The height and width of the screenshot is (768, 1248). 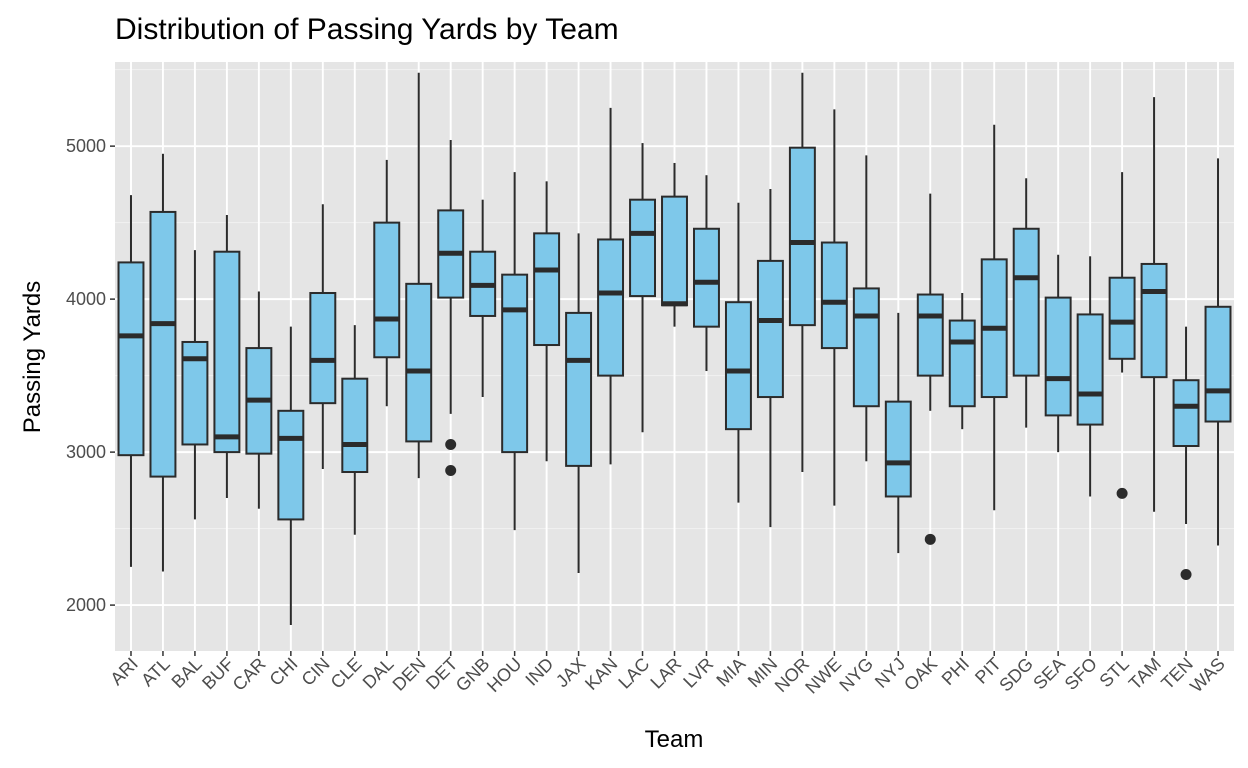 I want to click on x-tick-label-atl: ATL, so click(x=155, y=672).